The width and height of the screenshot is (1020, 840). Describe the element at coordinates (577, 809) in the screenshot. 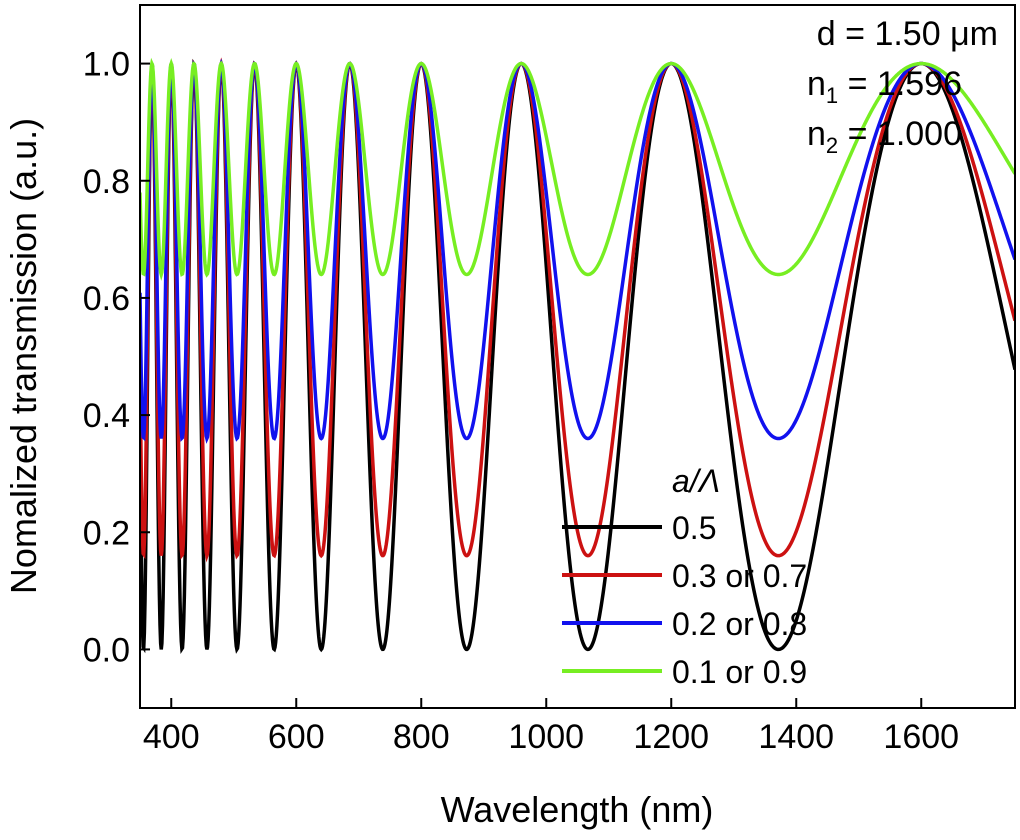

I see `x-axis-title: Wavelength (nm)` at that location.